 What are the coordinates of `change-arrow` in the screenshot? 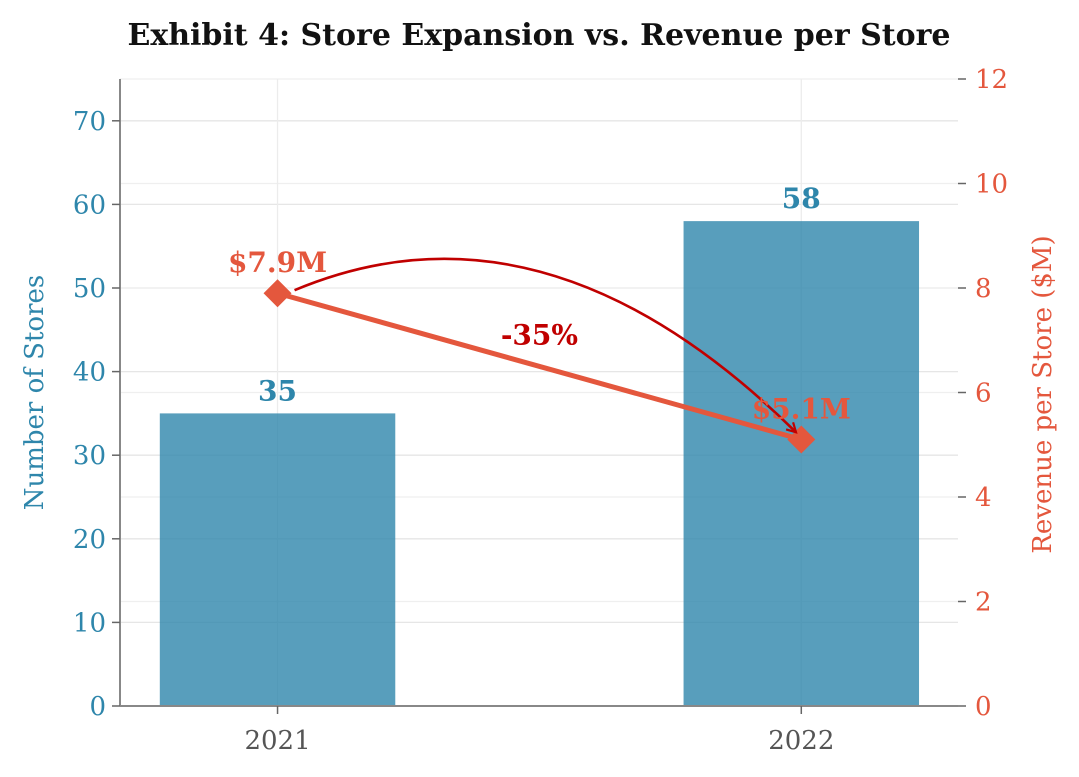 It's located at (545, 344).